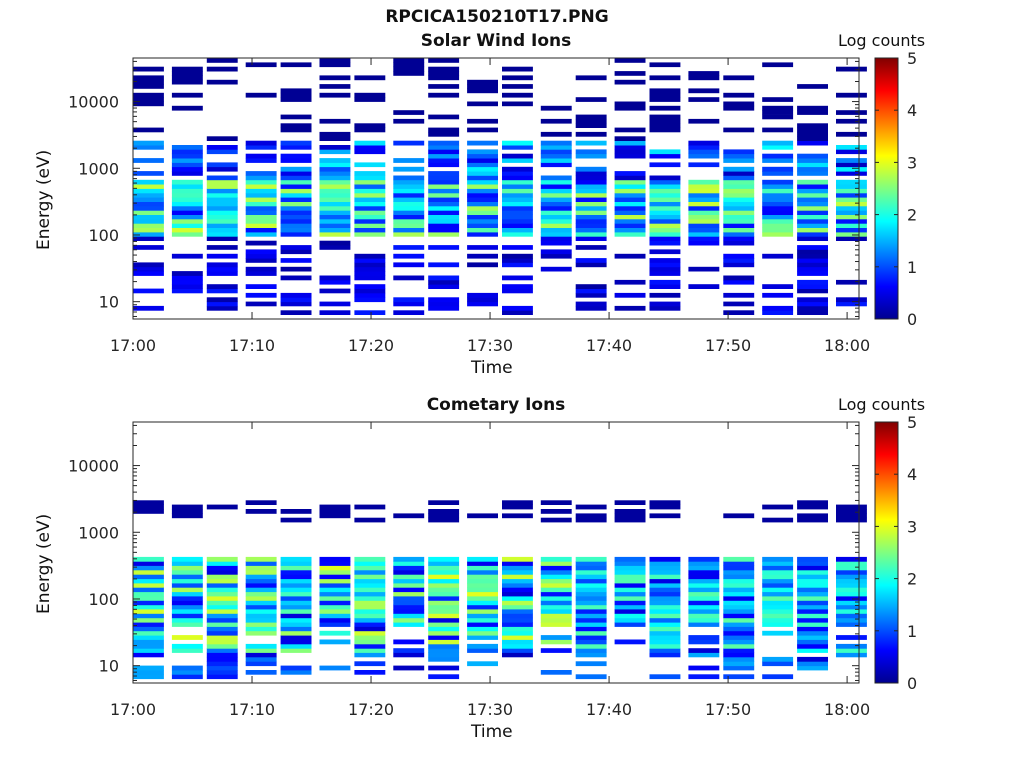  I want to click on x-axis-label-cometary: Time, so click(492, 732).